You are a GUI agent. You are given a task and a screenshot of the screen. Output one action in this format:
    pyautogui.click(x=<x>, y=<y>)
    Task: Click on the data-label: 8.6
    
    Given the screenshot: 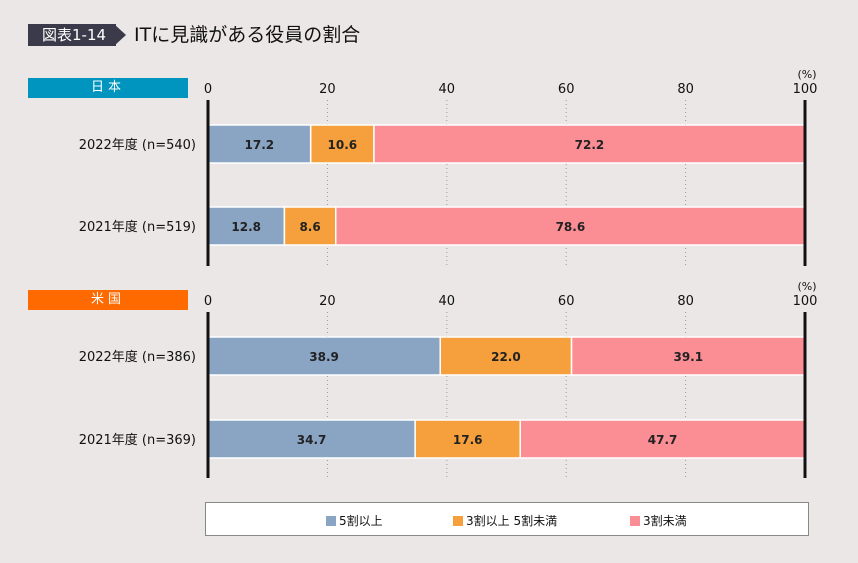 What is the action you would take?
    pyautogui.click(x=309, y=227)
    